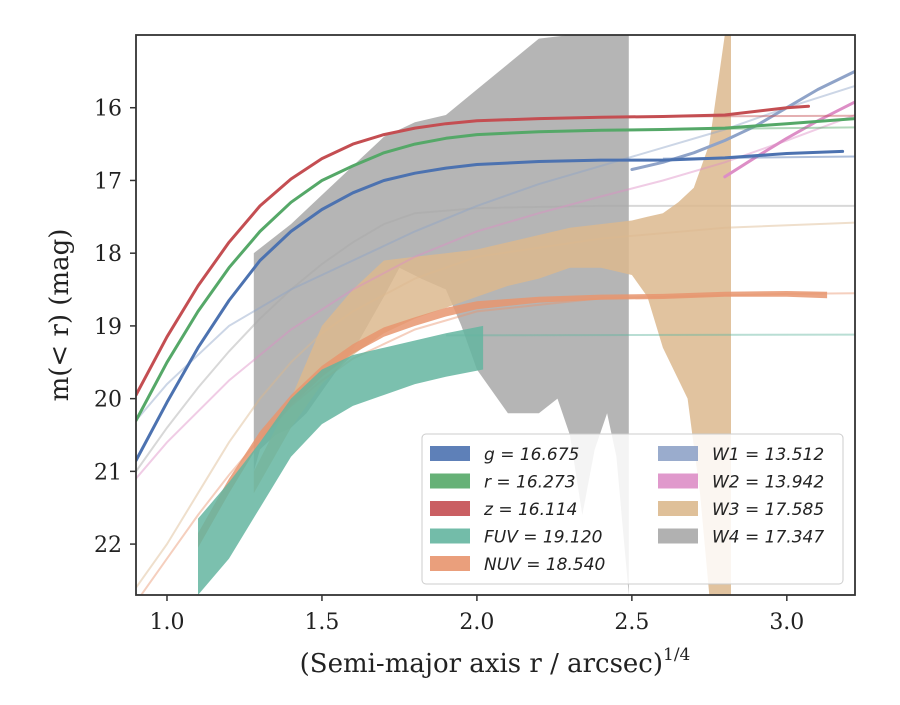 The width and height of the screenshot is (900, 705). What do you see at coordinates (321, 622) in the screenshot?
I see `x-tick-label: 1.5` at bounding box center [321, 622].